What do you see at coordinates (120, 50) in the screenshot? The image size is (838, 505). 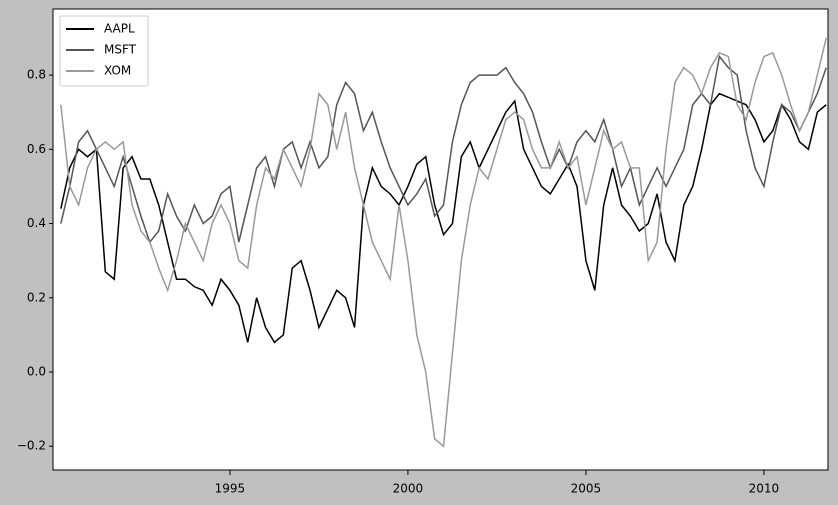 I see `legend-label: MSFT` at bounding box center [120, 50].